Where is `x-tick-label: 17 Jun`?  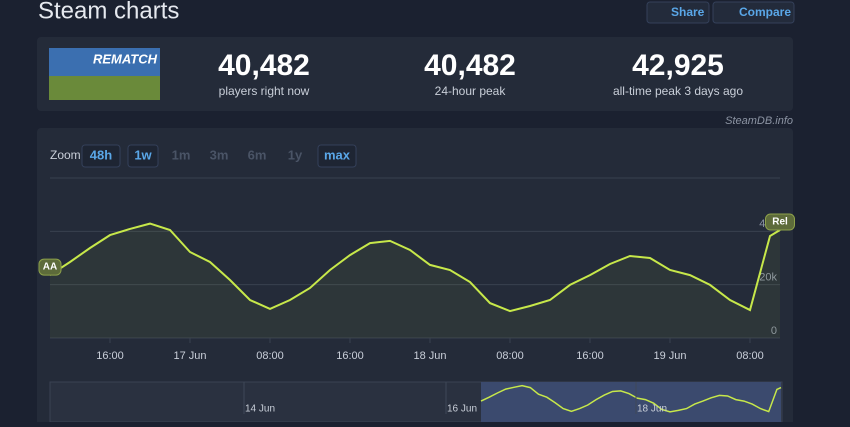
x-tick-label: 17 Jun is located at coordinates (189, 356).